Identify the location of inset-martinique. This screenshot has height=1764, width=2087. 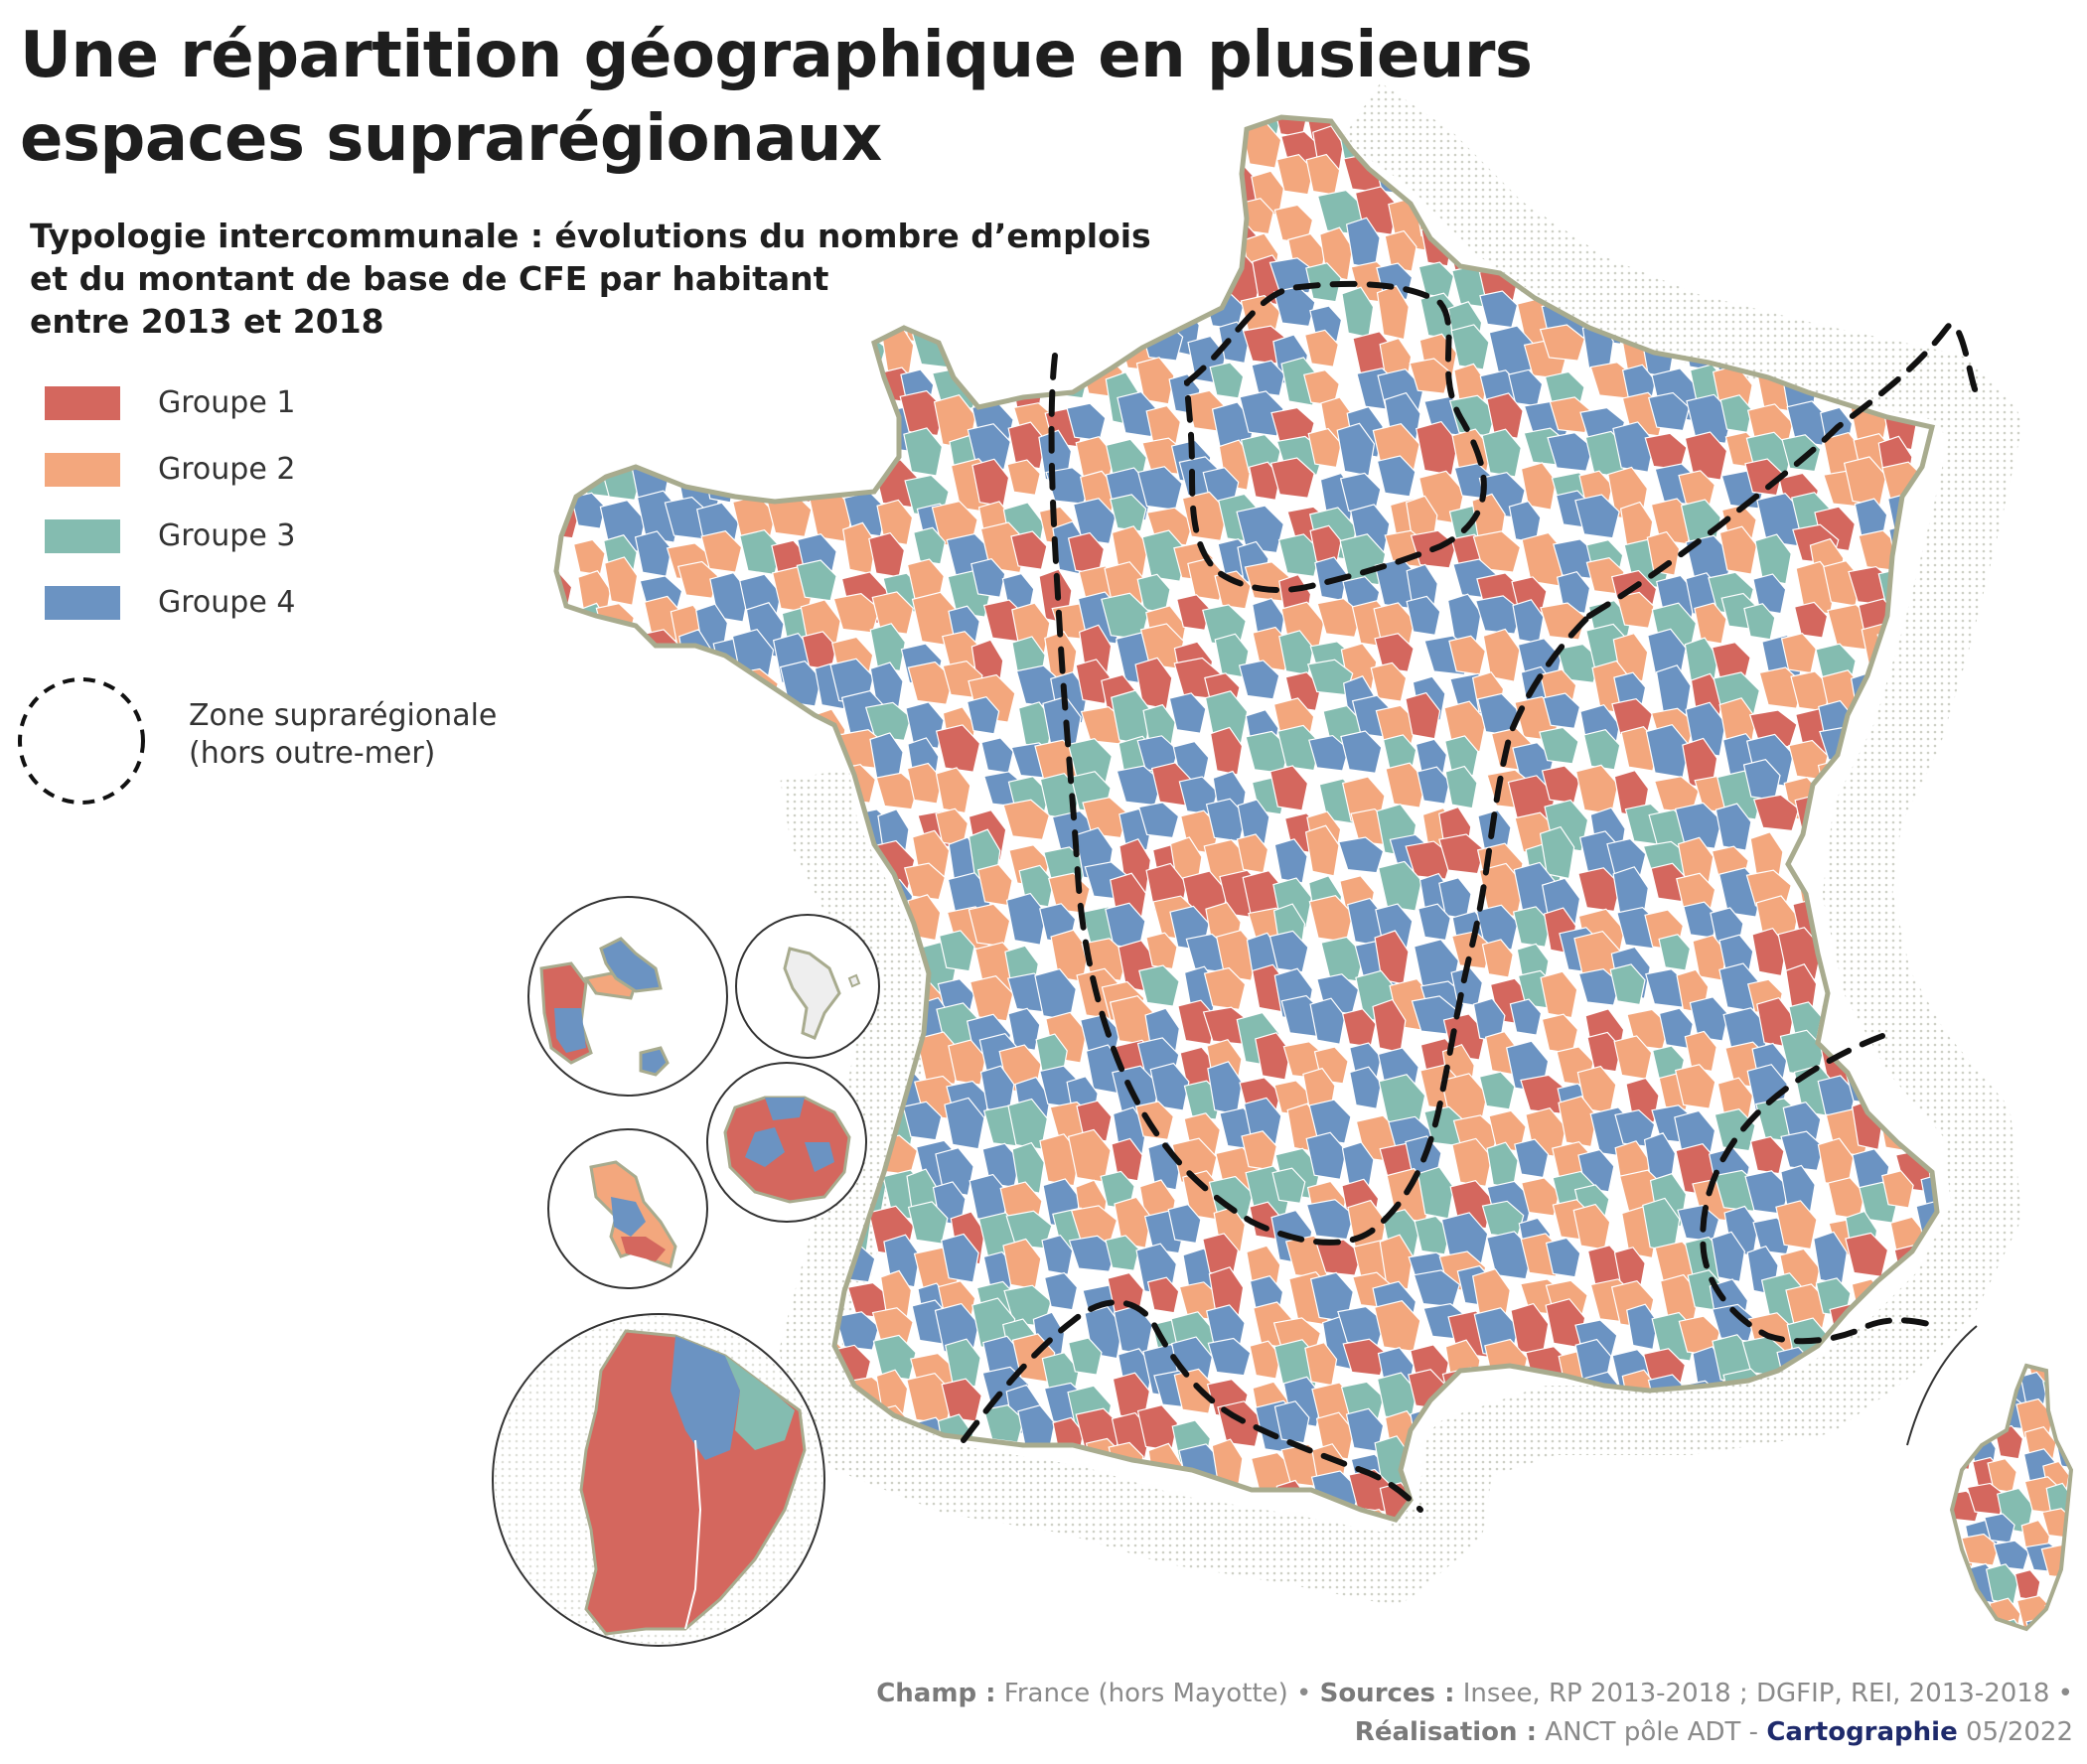
(627, 1208).